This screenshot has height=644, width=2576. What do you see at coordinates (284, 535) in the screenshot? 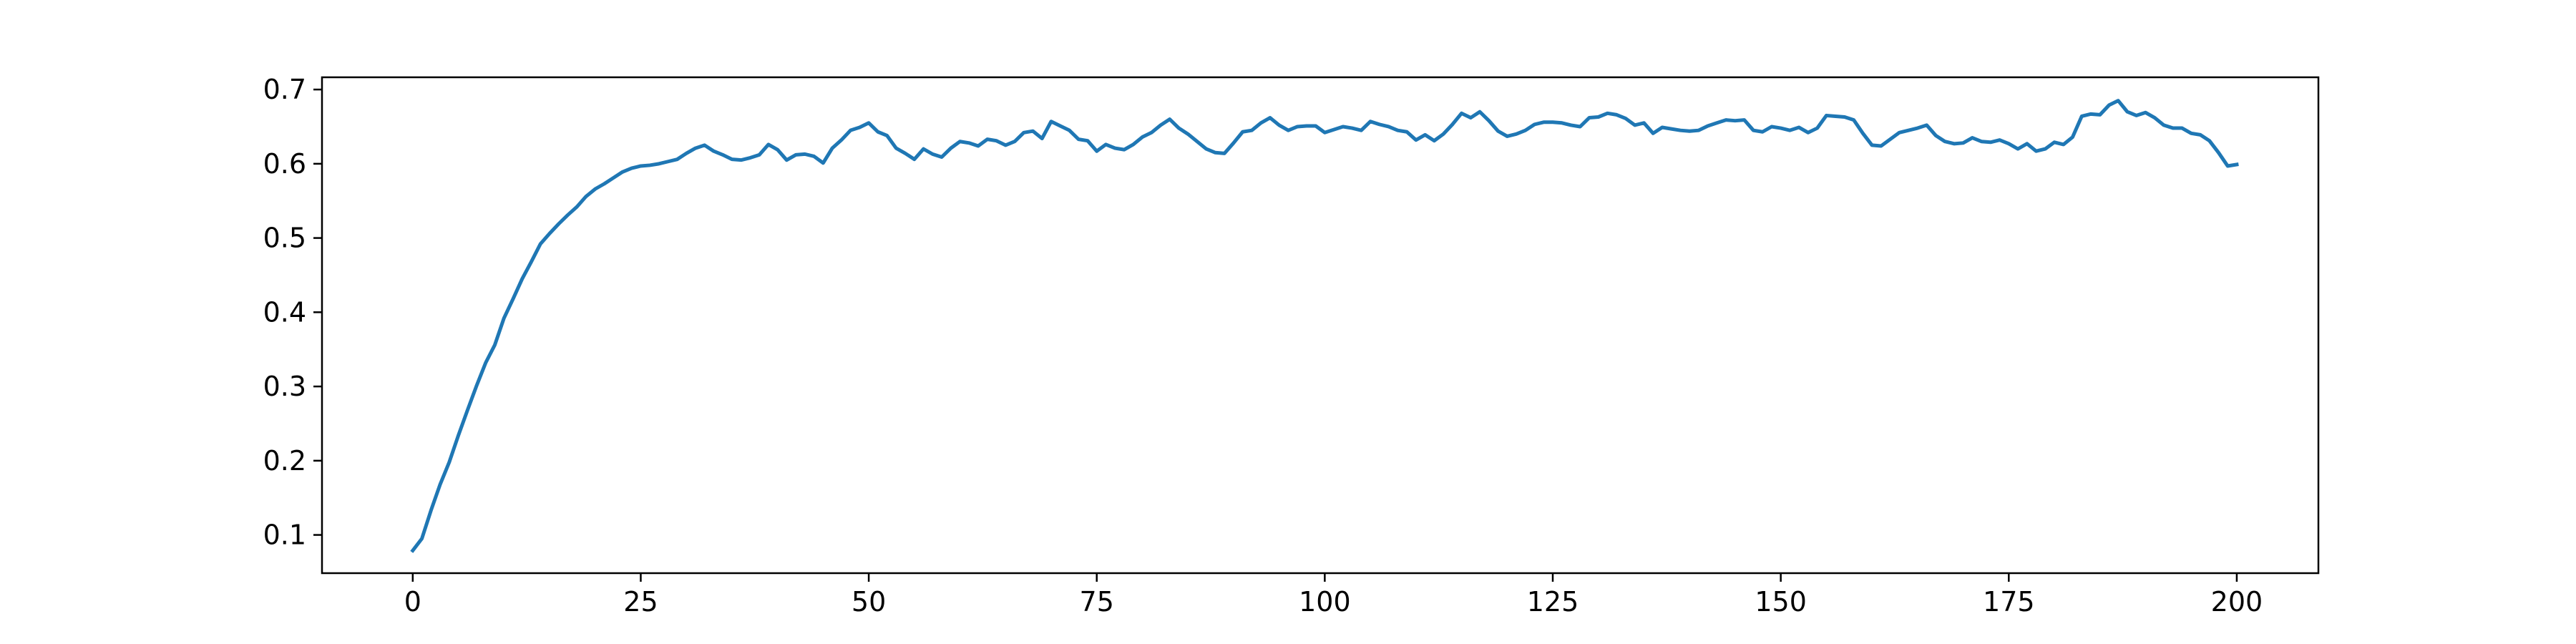
I see `y-tick-label: 0.1` at bounding box center [284, 535].